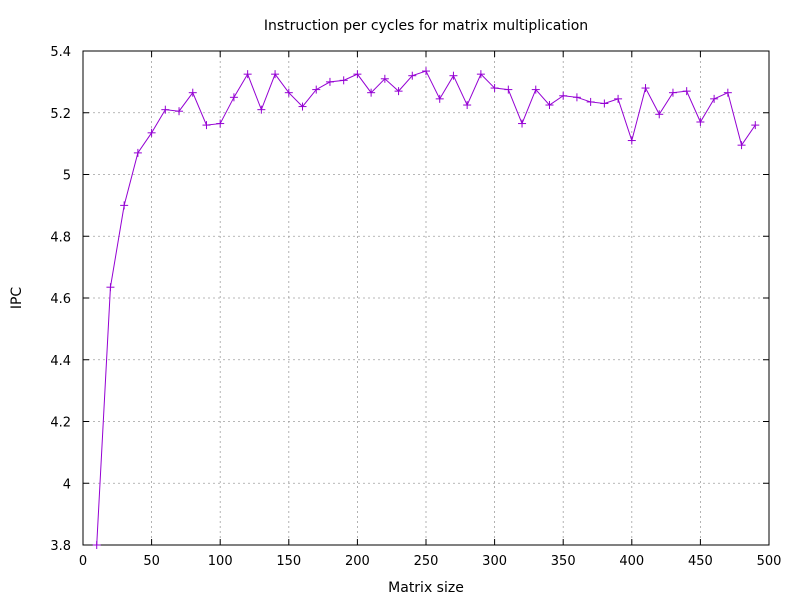  I want to click on y-tick-label: 3.8, so click(60, 546).